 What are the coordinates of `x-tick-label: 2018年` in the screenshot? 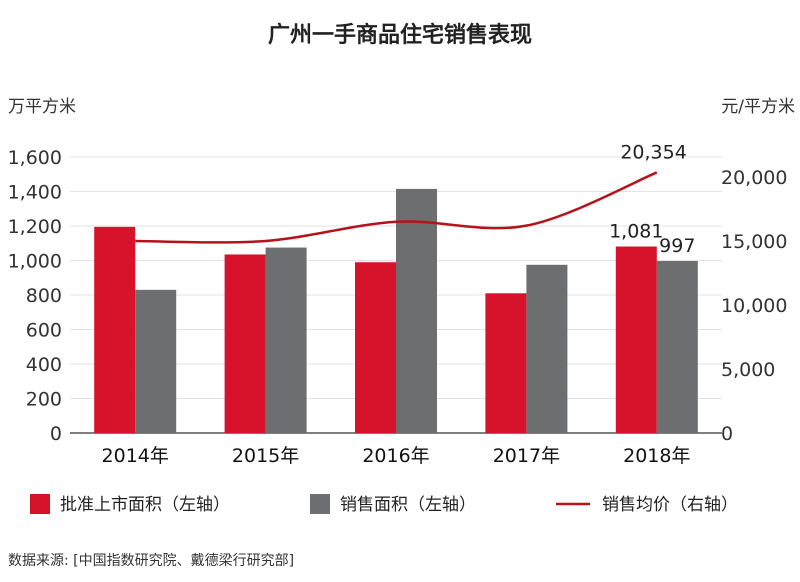 It's located at (656, 456).